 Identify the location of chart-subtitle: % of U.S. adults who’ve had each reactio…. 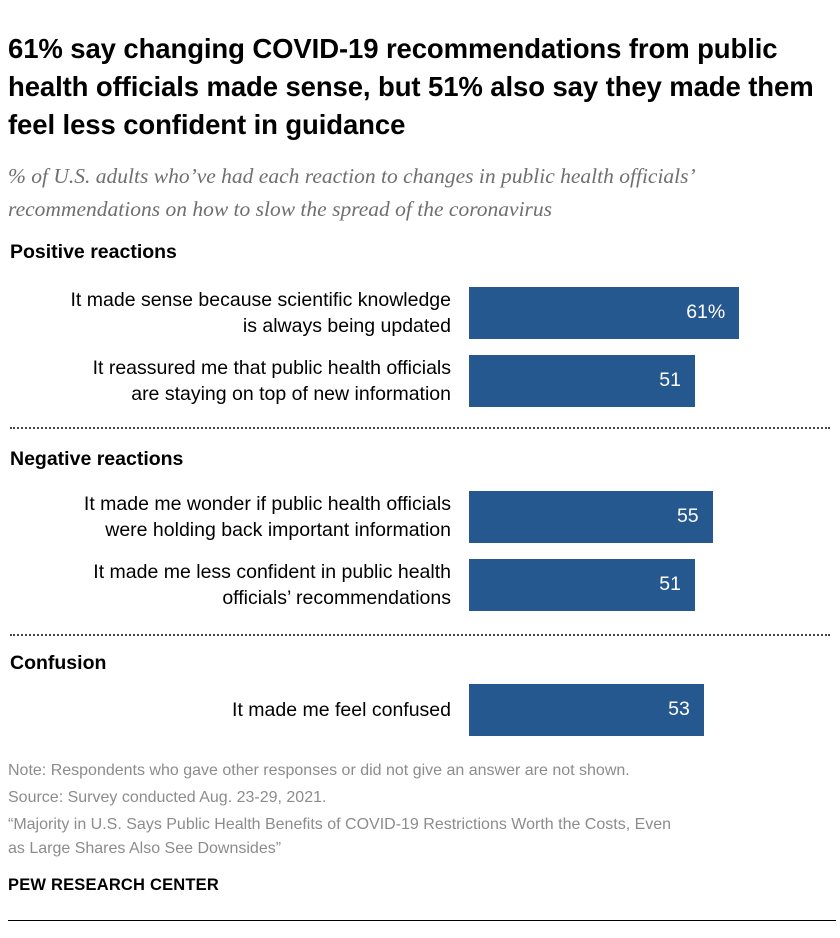
(351, 192).